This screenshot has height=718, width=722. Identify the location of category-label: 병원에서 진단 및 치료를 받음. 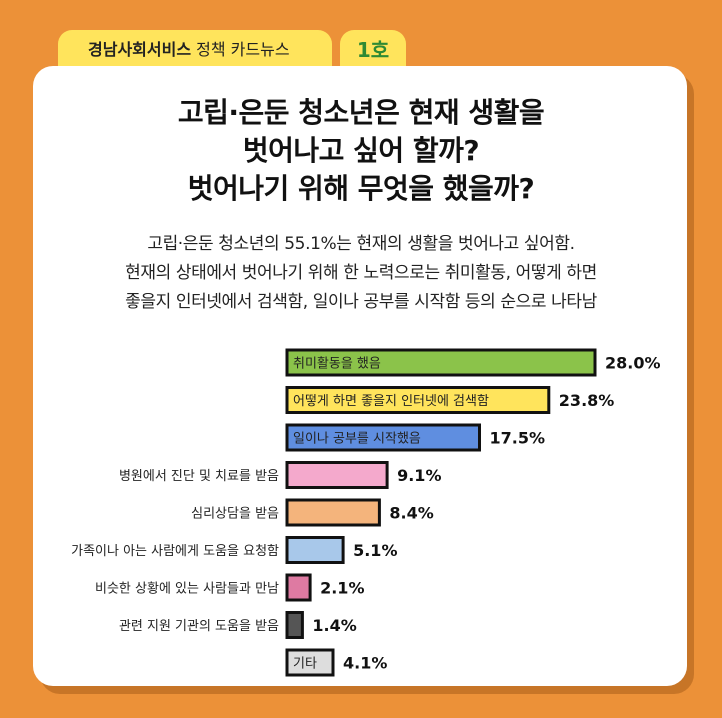
(199, 476).